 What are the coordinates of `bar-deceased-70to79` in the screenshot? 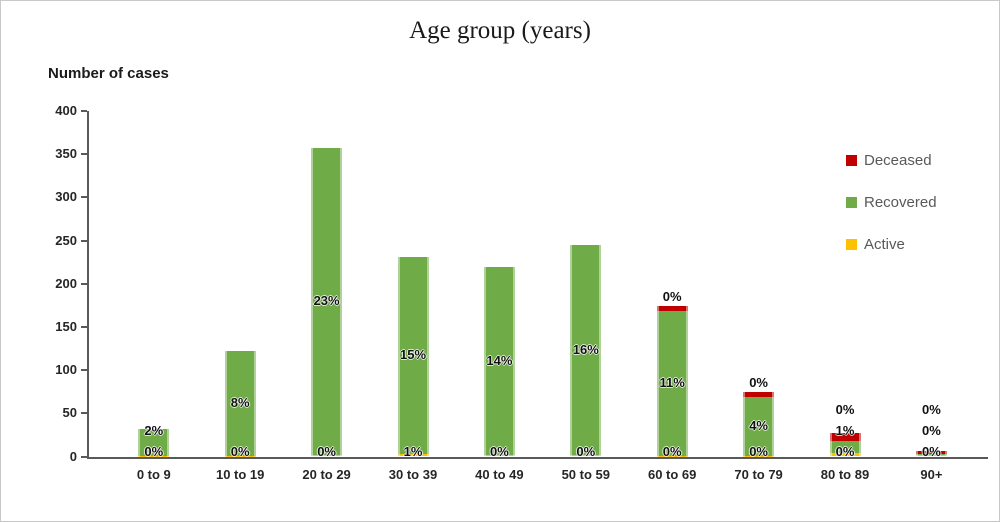 It's located at (759, 394).